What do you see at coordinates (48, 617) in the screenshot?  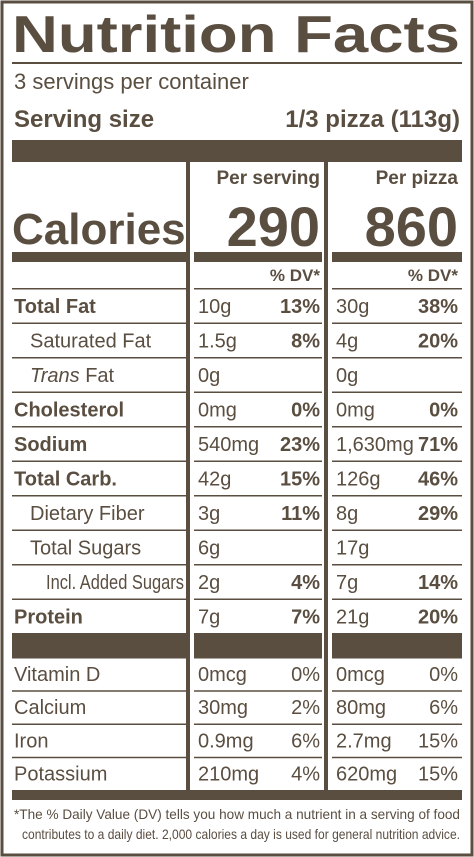 I see `nutrient-name: Protein` at bounding box center [48, 617].